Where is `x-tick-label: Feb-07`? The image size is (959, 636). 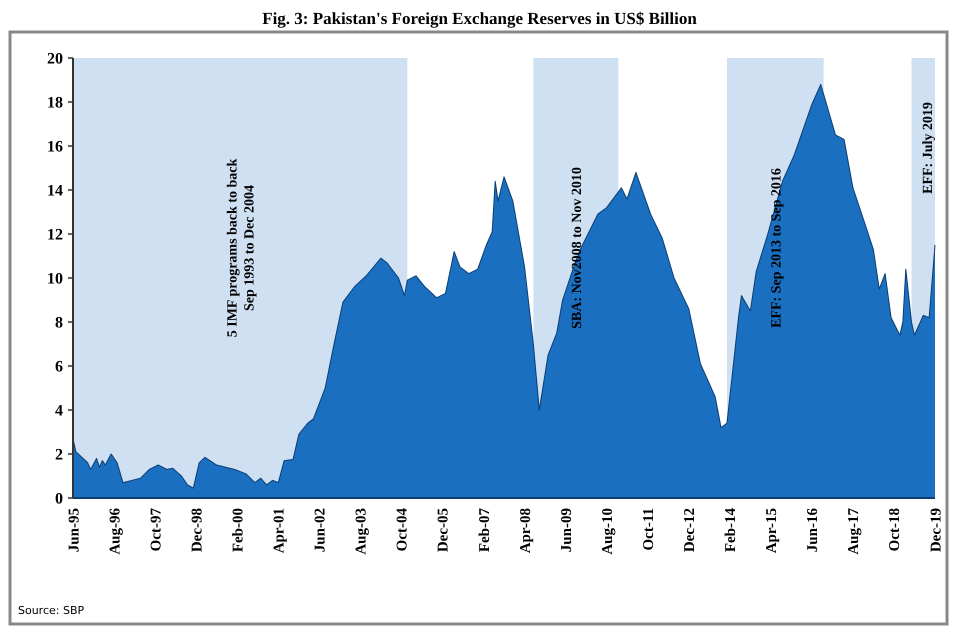
x-tick-label: Feb-07 is located at coordinates (484, 530).